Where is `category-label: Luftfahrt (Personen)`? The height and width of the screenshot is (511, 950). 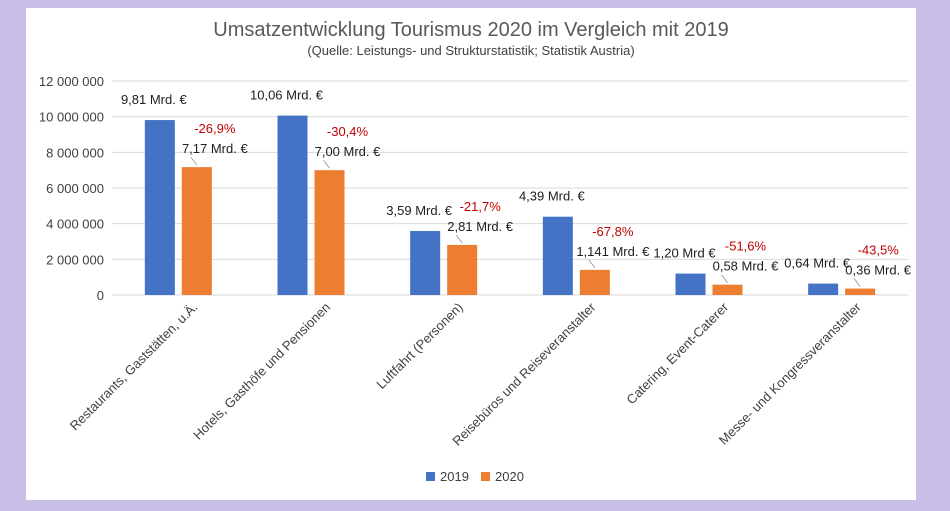 category-label: Luftfahrt (Personen) is located at coordinates (419, 346).